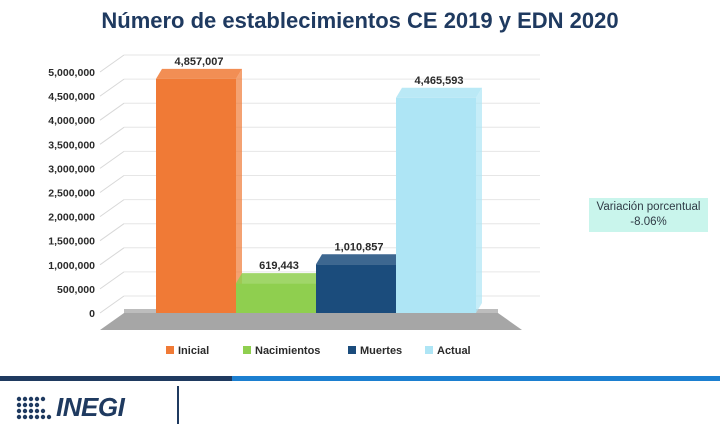 The image size is (720, 430). I want to click on legend-label: Nacimientos, so click(287, 351).